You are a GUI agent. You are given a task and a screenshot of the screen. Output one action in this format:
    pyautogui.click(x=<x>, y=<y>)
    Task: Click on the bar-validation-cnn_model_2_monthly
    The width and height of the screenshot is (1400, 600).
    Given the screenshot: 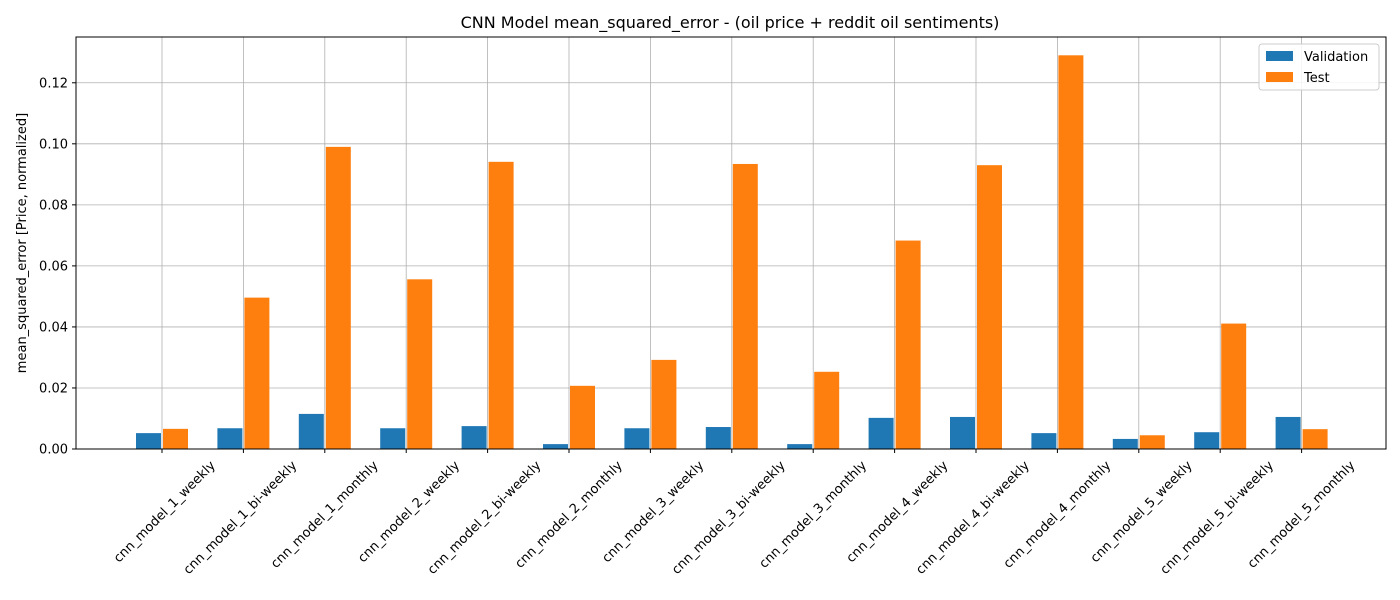 What is the action you would take?
    pyautogui.click(x=555, y=446)
    